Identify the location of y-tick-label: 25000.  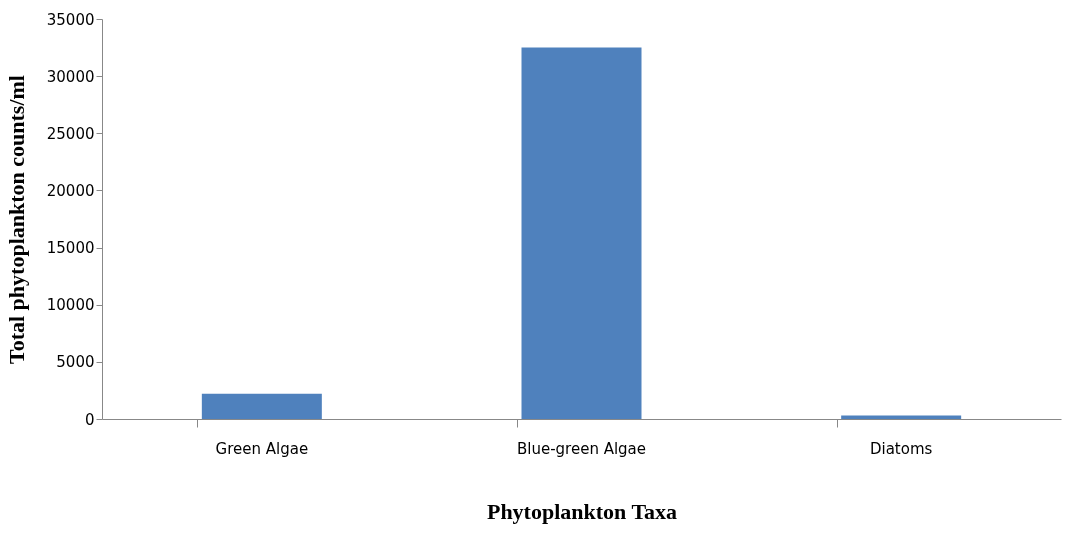
(70, 133).